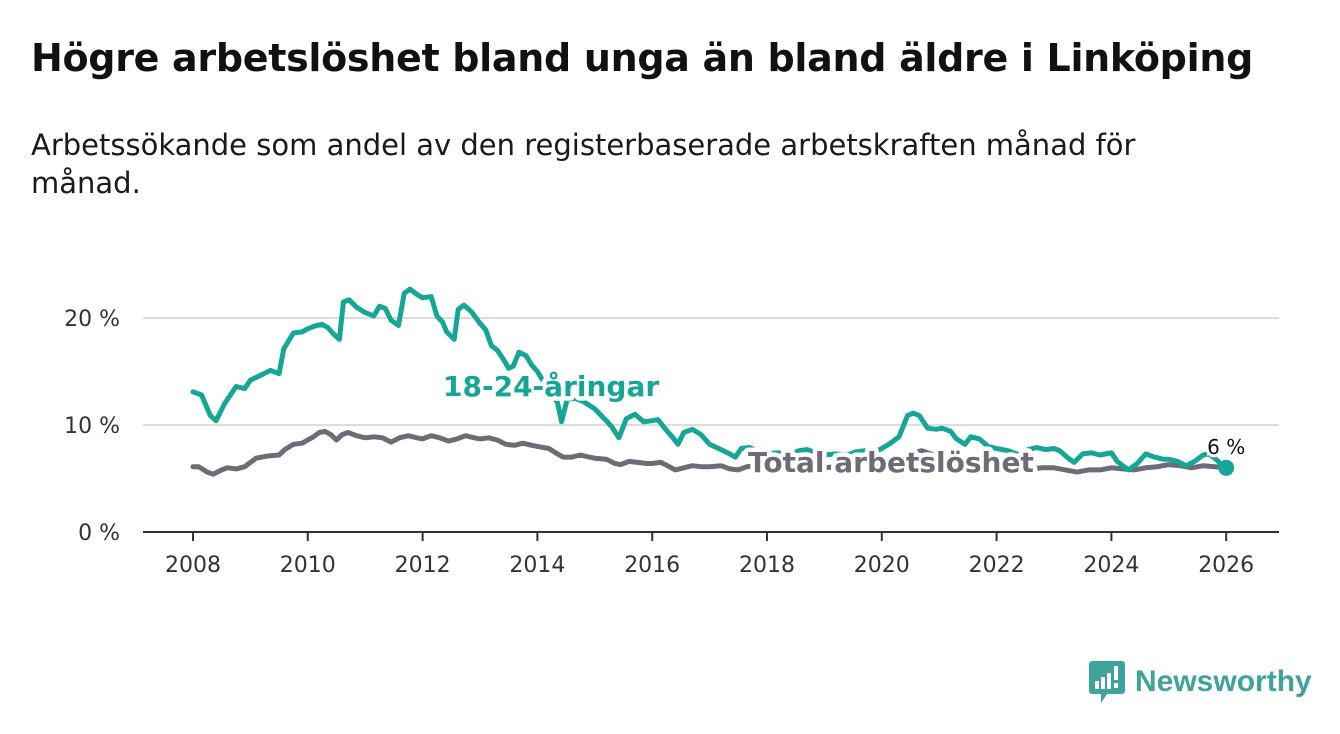  Describe the element at coordinates (1107, 682) in the screenshot. I see `newsworthy-logo-icon` at that location.